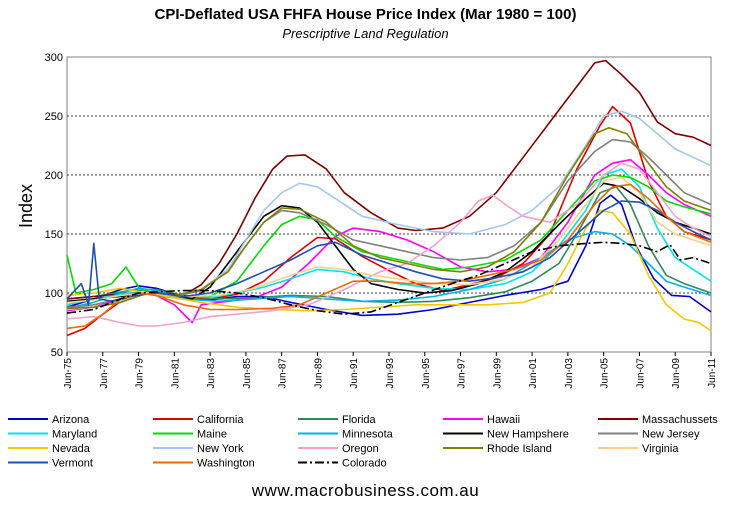  I want to click on legend-label: Hawaii, so click(503, 420).